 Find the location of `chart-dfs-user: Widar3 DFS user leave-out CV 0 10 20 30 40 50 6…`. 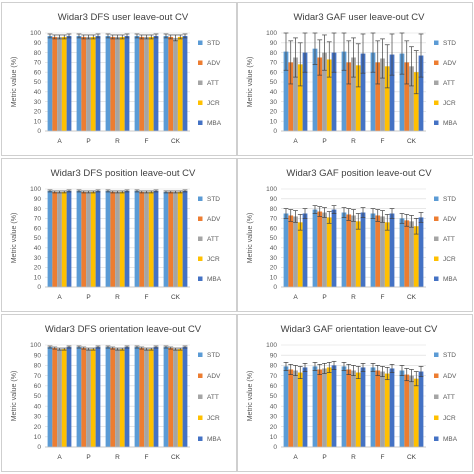

chart-dfs-user: Widar3 DFS user leave-out CV 0 10 20 30 40 50 6… is located at coordinates (116, 78).